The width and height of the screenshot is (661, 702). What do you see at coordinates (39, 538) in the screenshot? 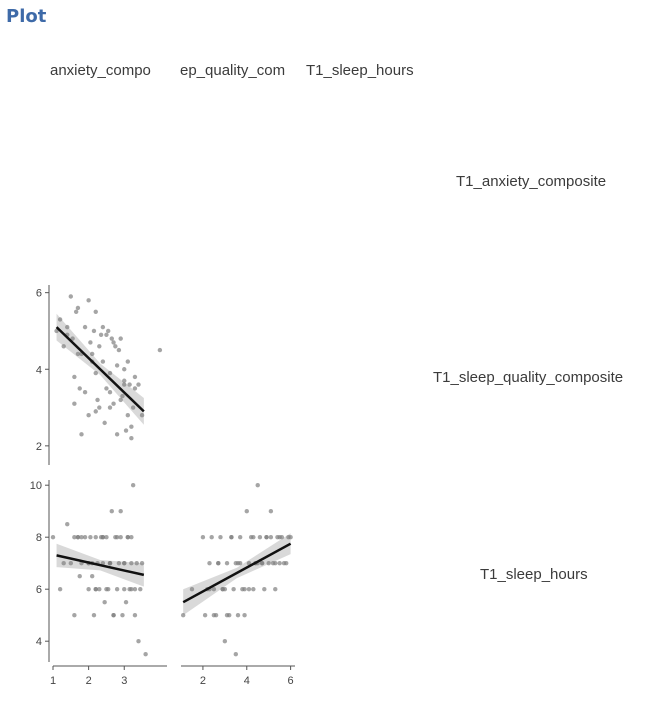
I see `y-tick-label: 8` at bounding box center [39, 538].